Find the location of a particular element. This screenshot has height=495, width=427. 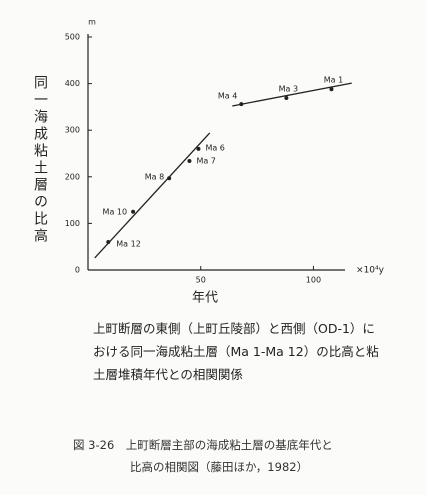

y-tick-label: 100 is located at coordinates (72, 223).